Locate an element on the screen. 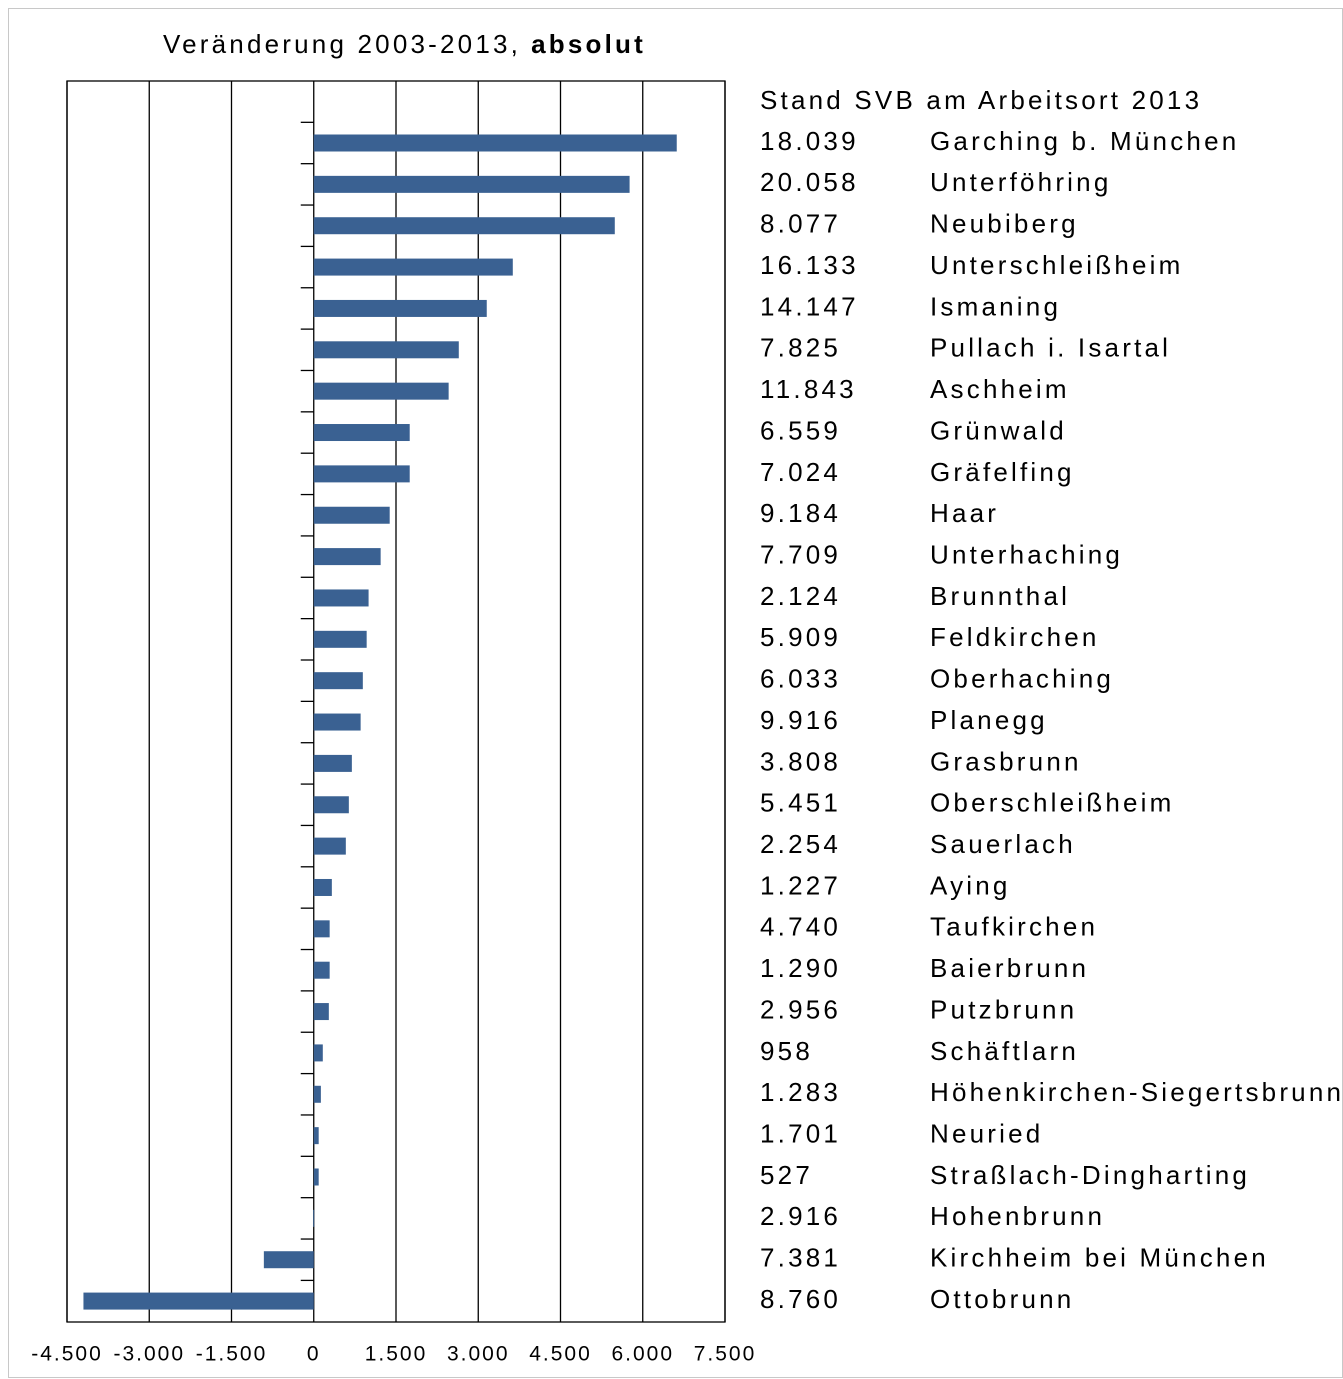 This screenshot has height=1379, width=1343. category-label: Unterschleißheim is located at coordinates (1057, 265).